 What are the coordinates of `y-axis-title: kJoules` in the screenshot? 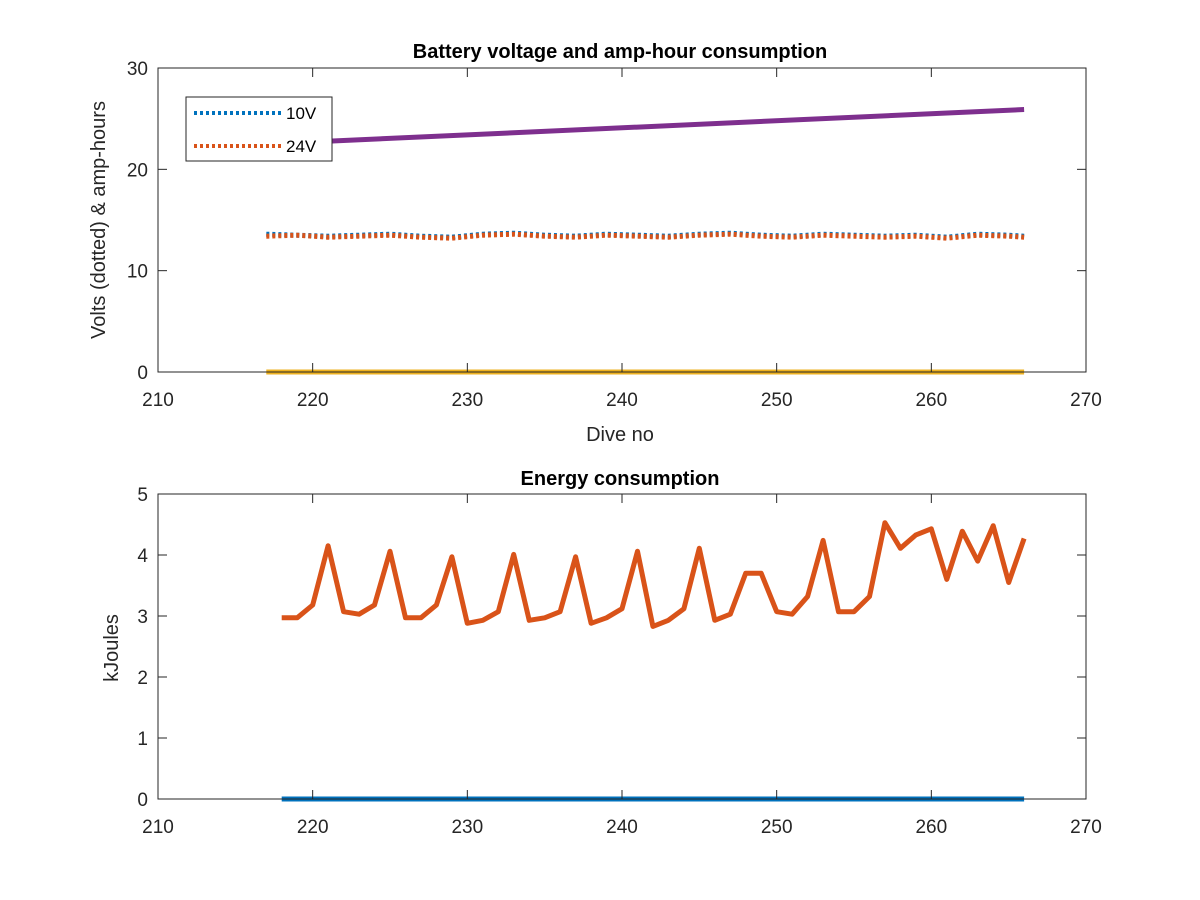 It's located at (112, 648).